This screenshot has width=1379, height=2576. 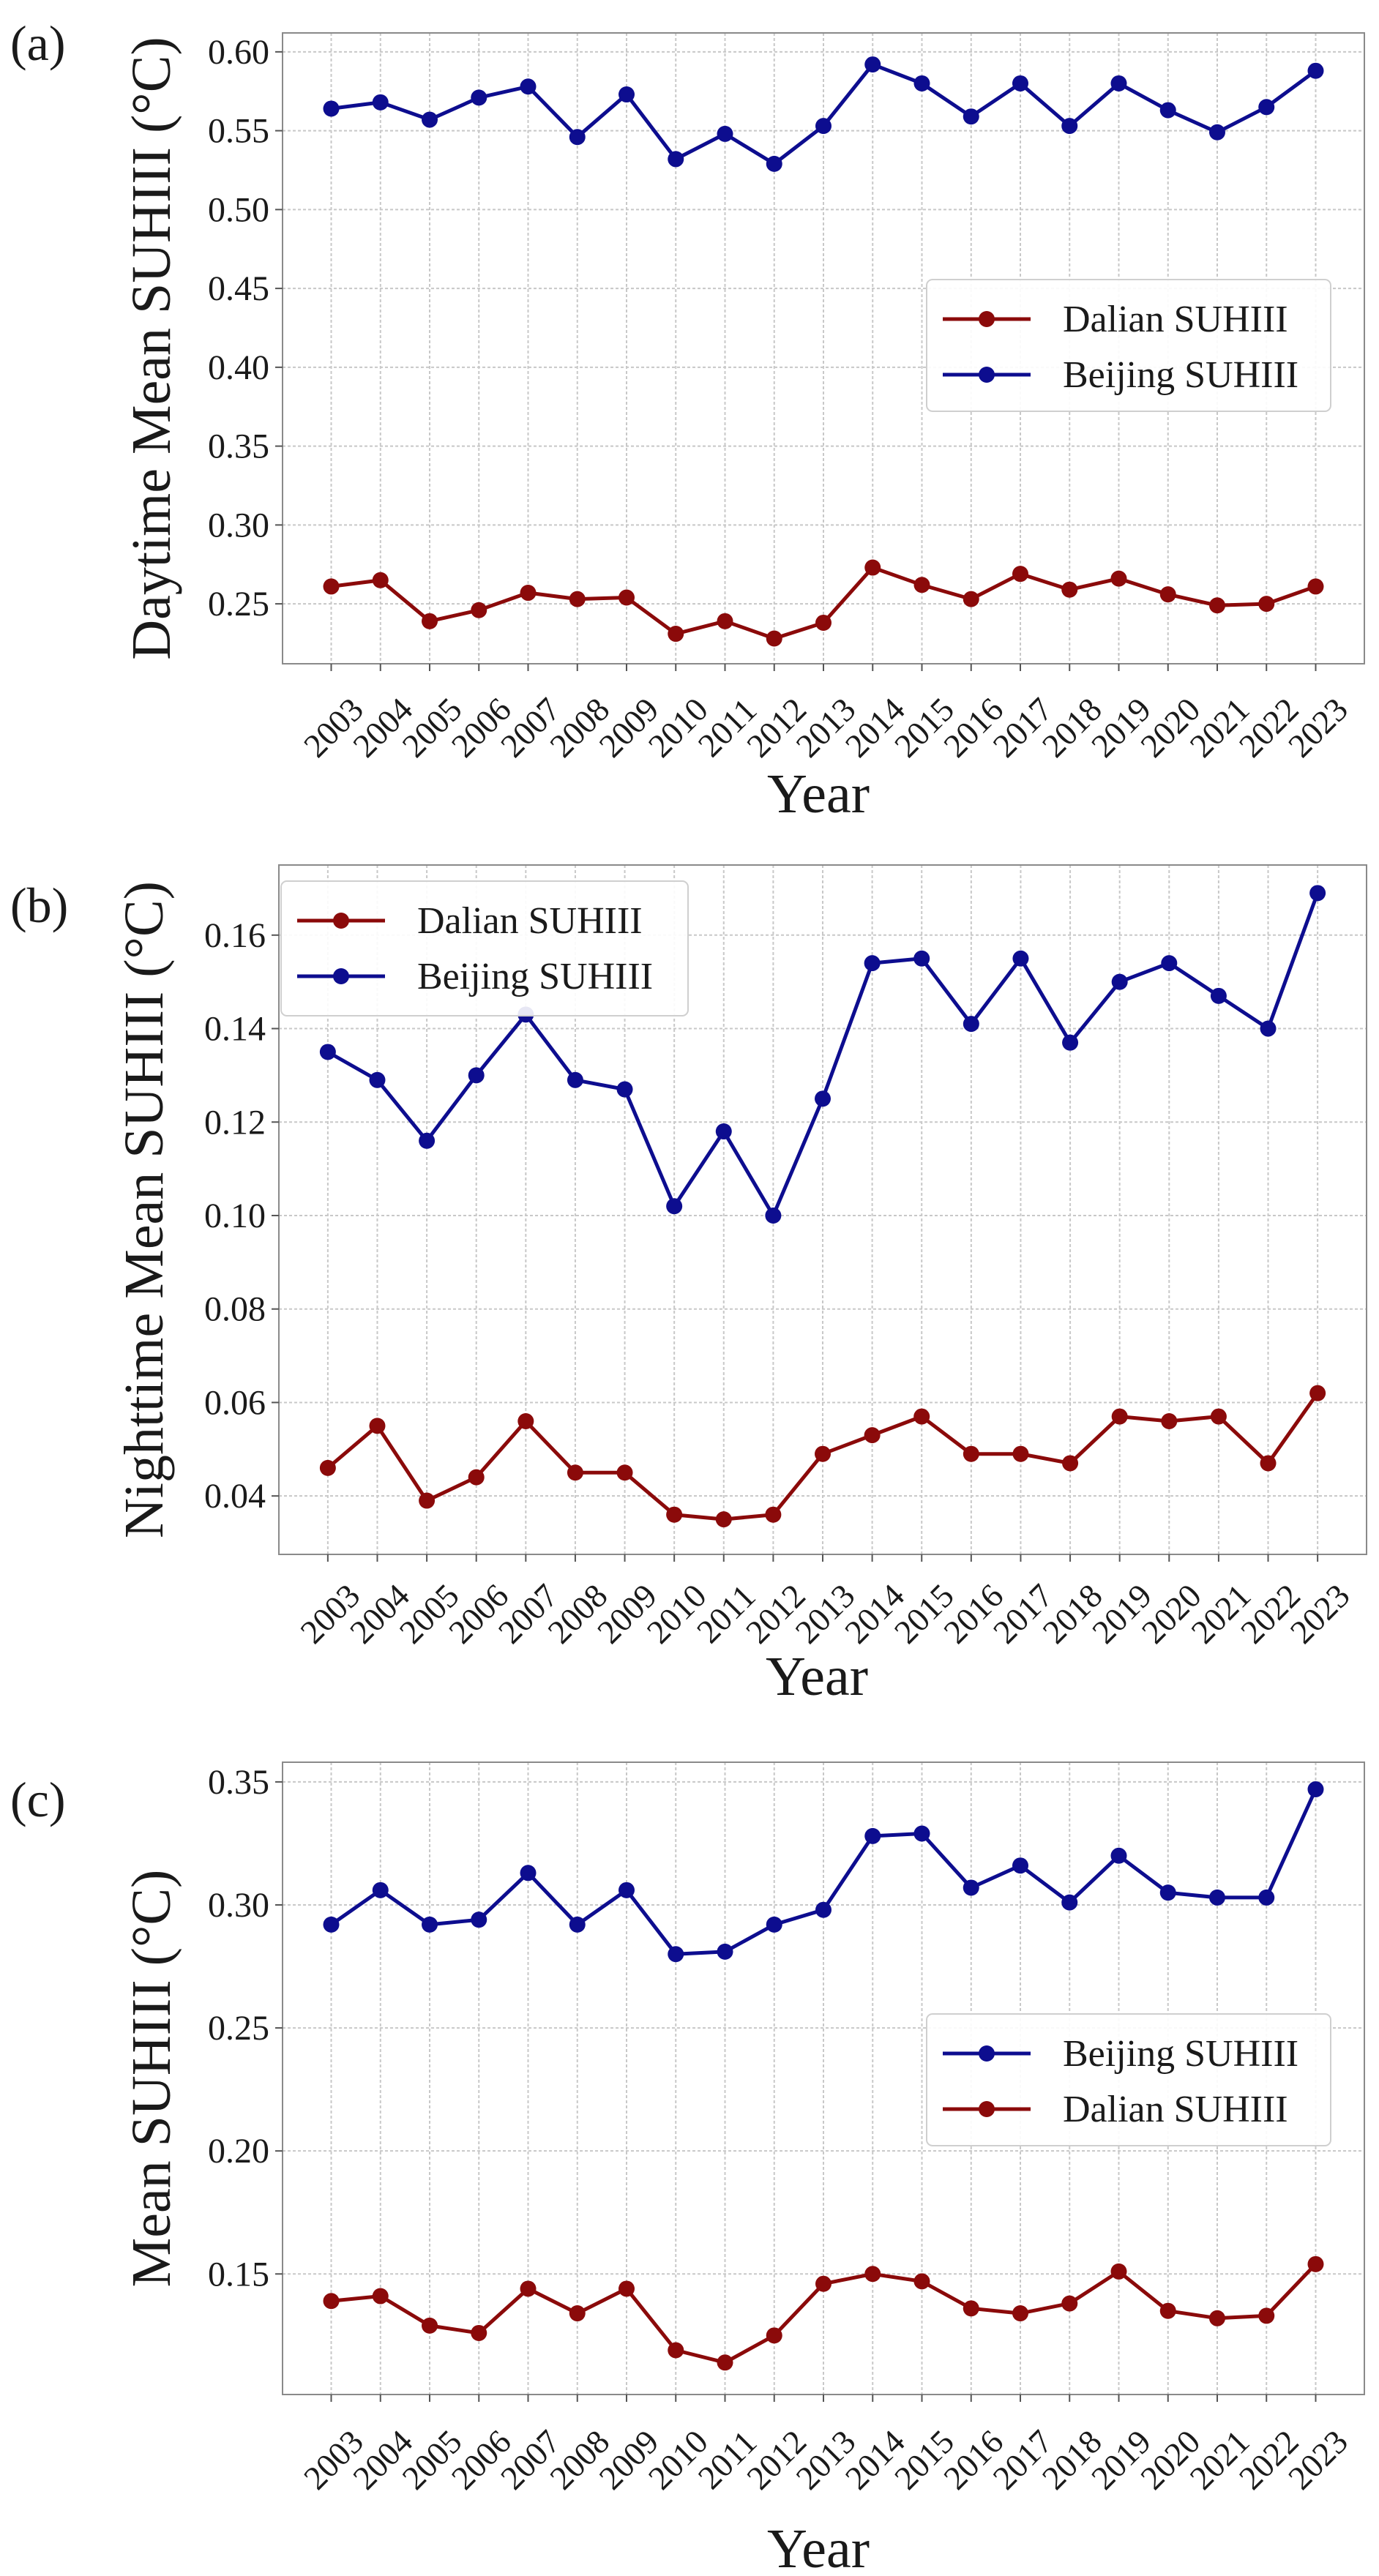 What do you see at coordinates (484, 948) in the screenshot?
I see `legend-frame` at bounding box center [484, 948].